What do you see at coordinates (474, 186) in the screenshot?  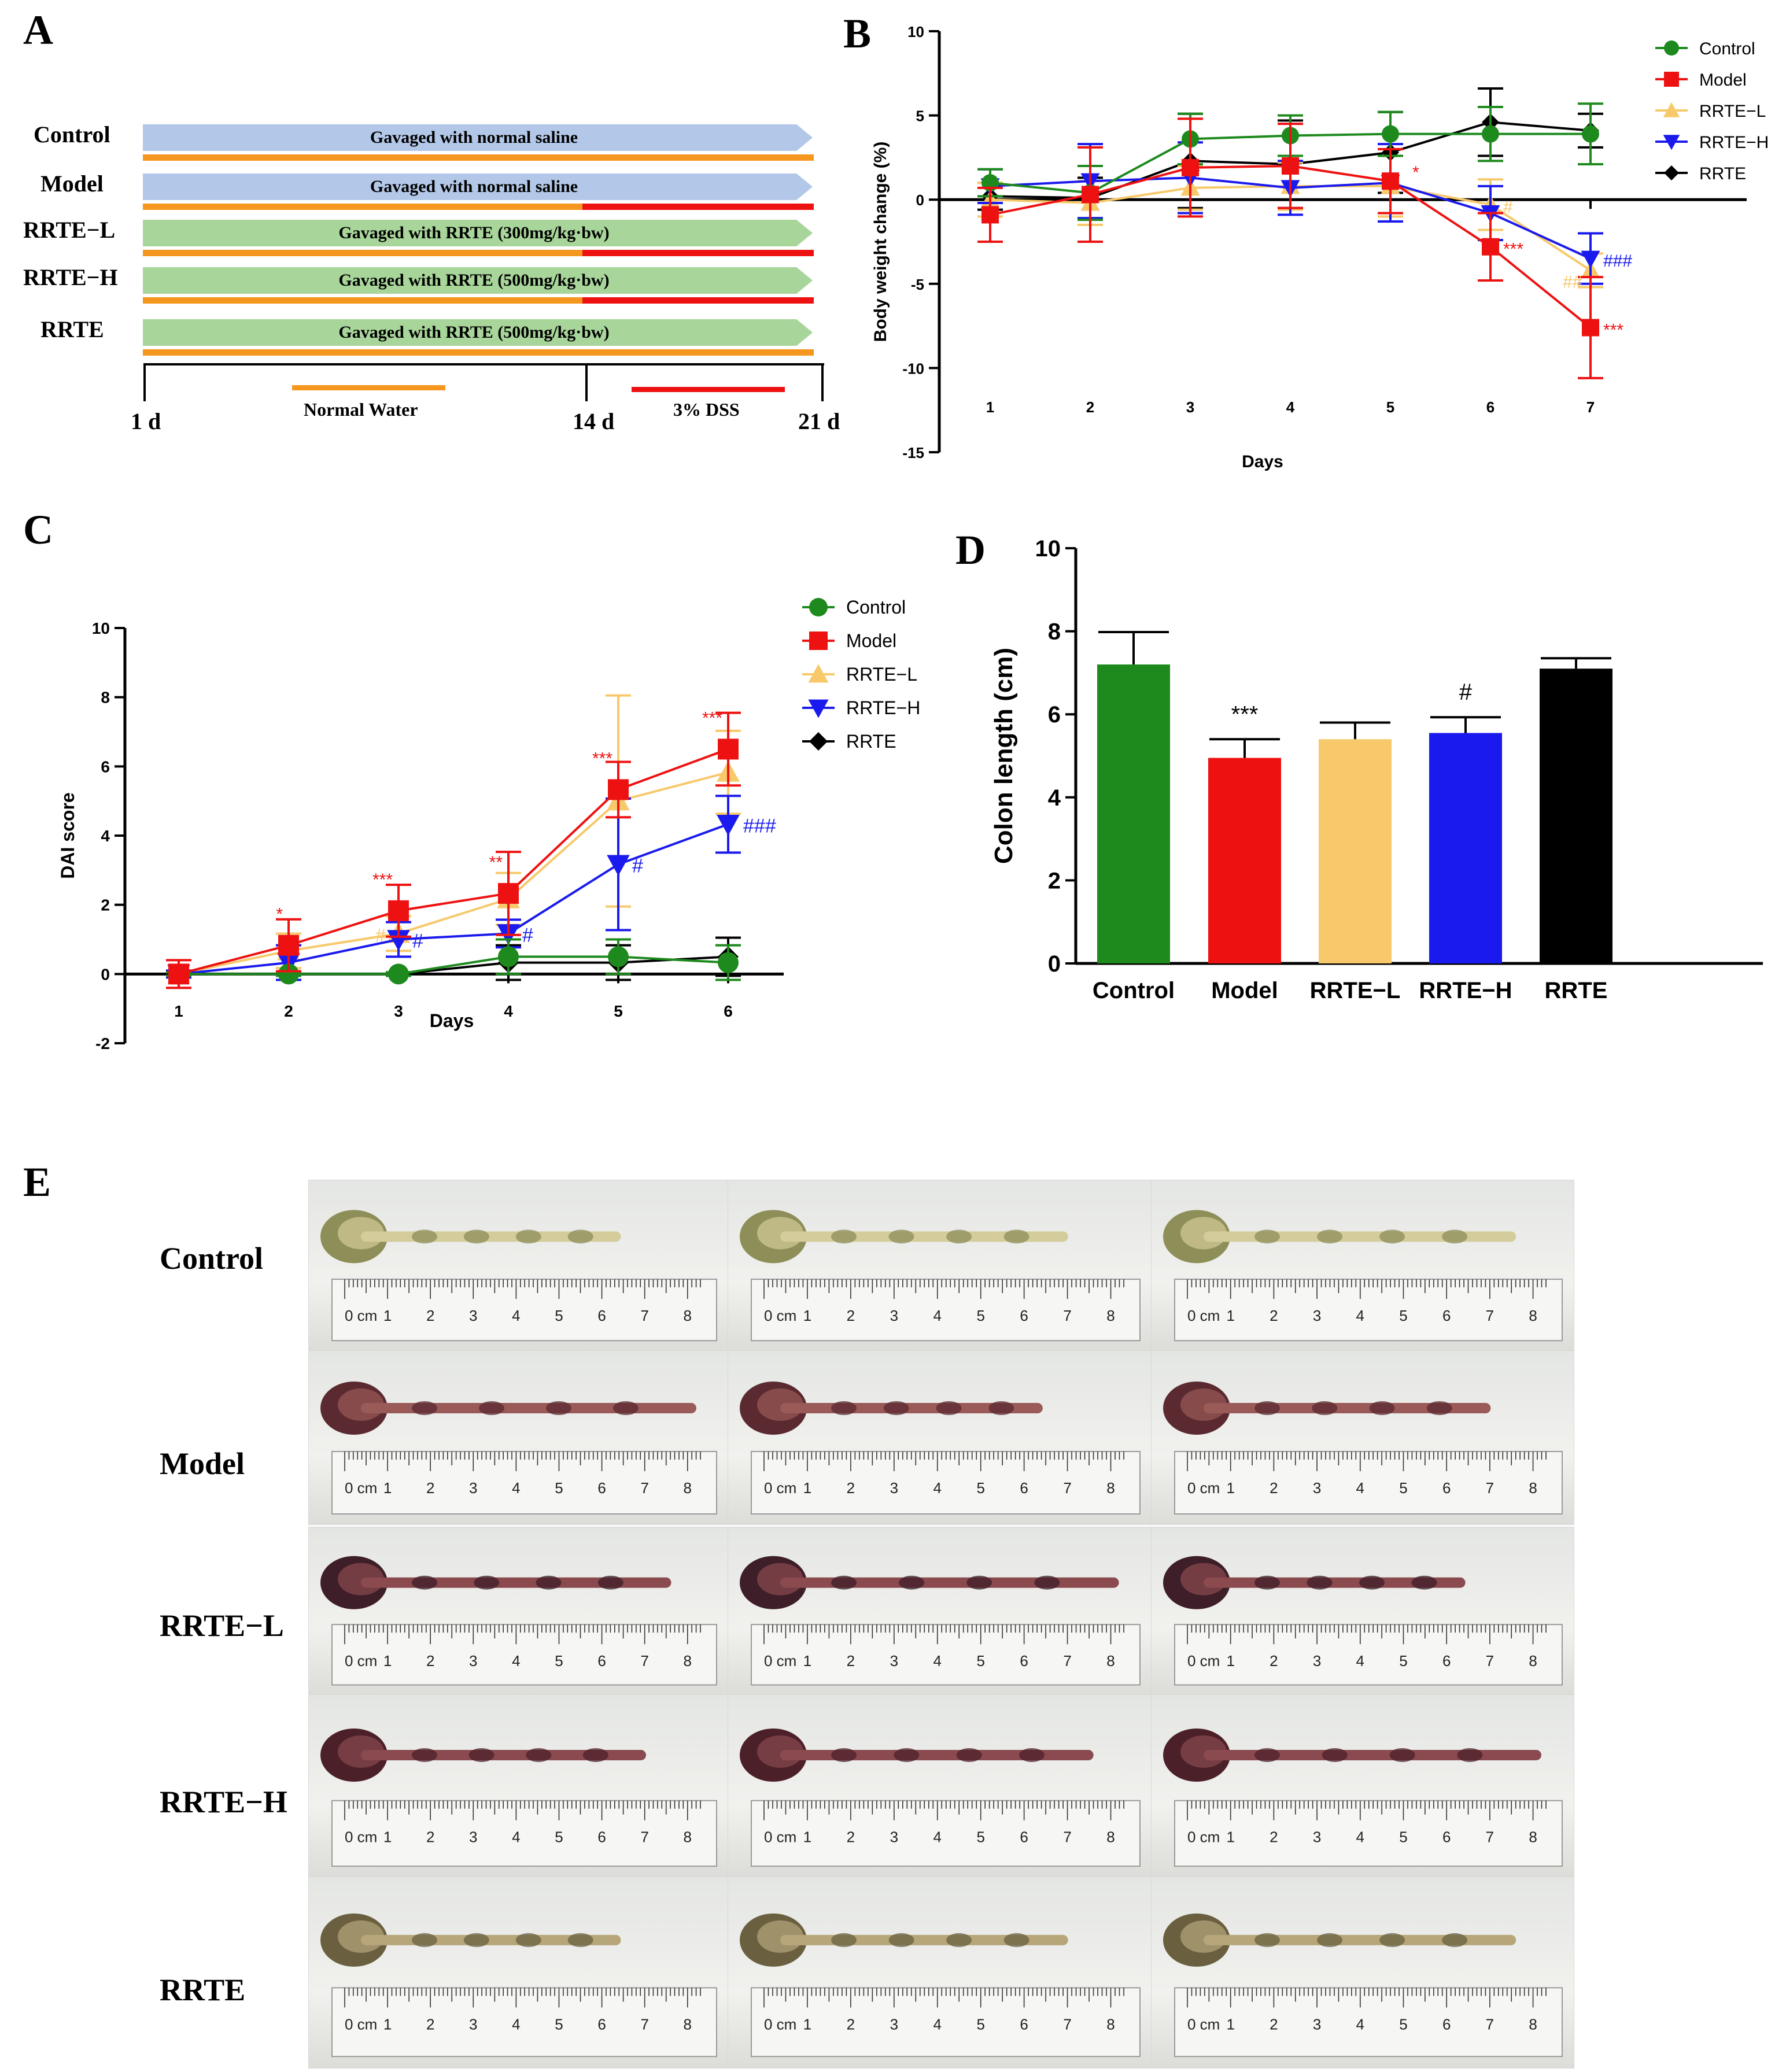 I see `treatment-text: Gavaged with normal saline` at bounding box center [474, 186].